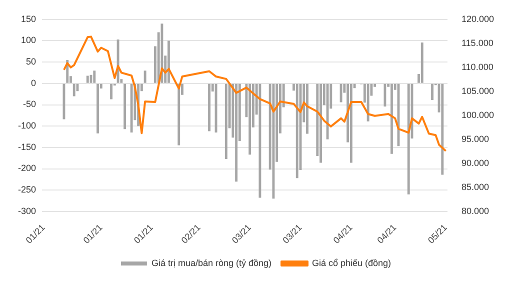 The height and width of the screenshot is (286, 512). Describe the element at coordinates (475, 163) in the screenshot. I see `y2-tick-label: 90.000` at that location.